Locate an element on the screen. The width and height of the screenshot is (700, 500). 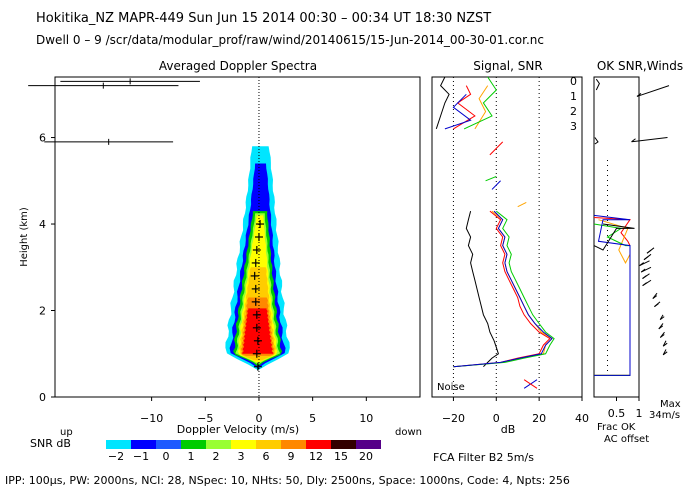
snr-legend-0: 0 is located at coordinates (573, 81).